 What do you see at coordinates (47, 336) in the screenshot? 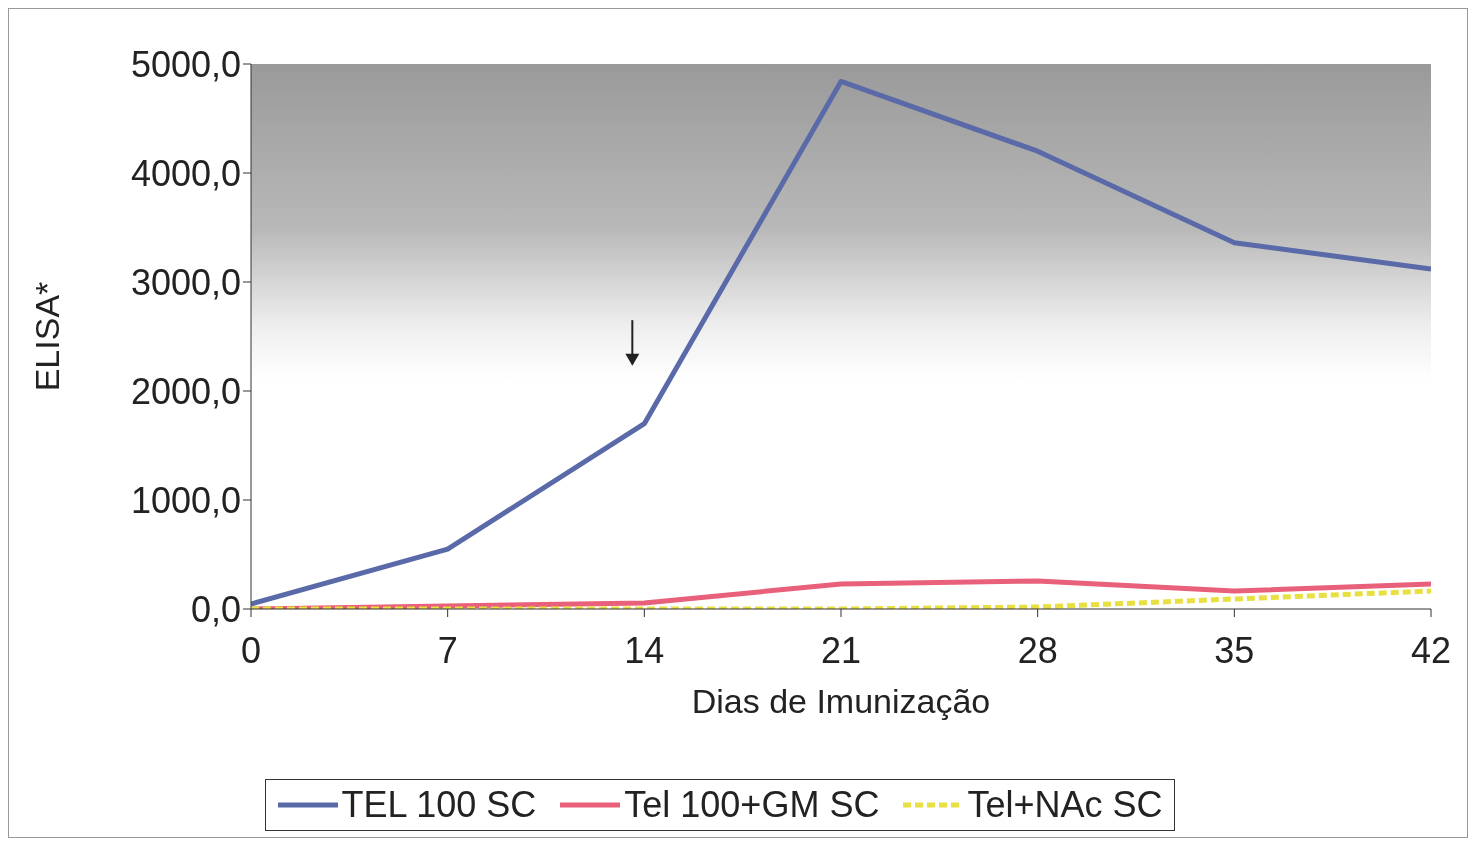
I see `y-axis-title: ELISA*` at bounding box center [47, 336].